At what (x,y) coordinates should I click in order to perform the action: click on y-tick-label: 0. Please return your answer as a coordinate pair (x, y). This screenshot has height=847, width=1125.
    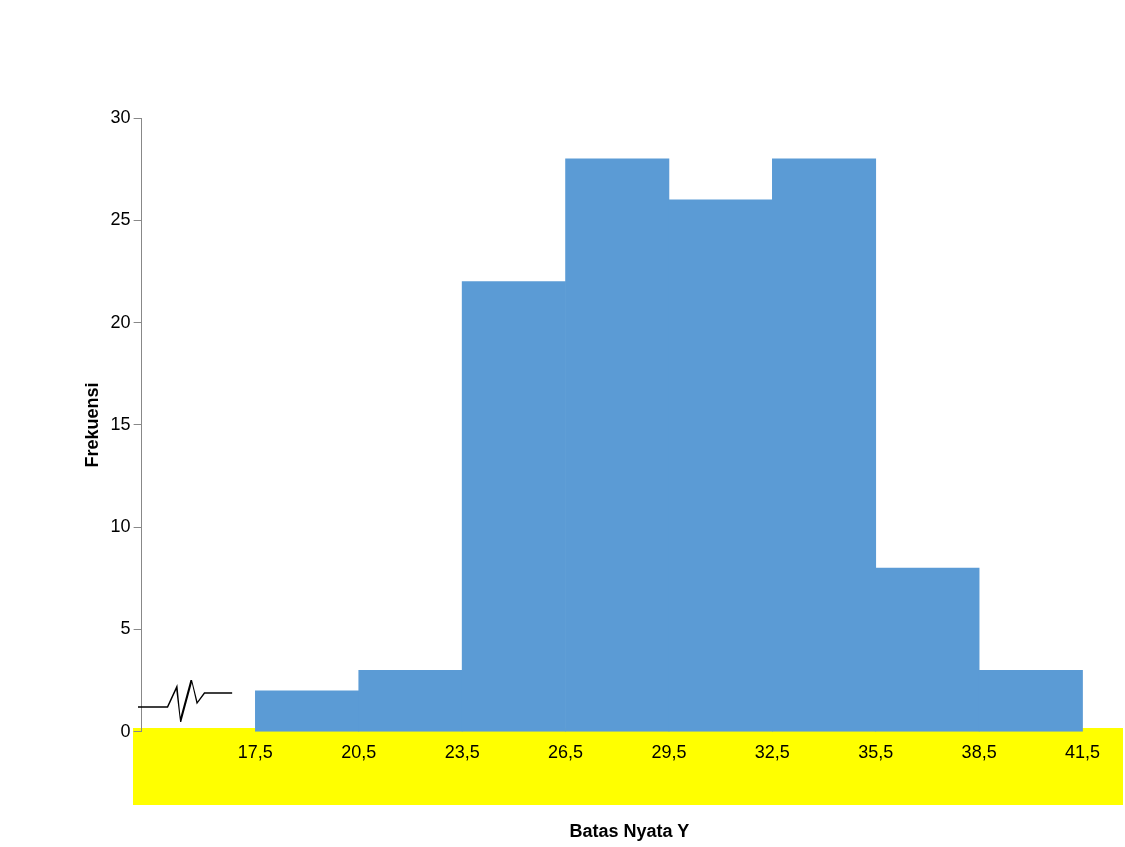
    Looking at the image, I should click on (125, 730).